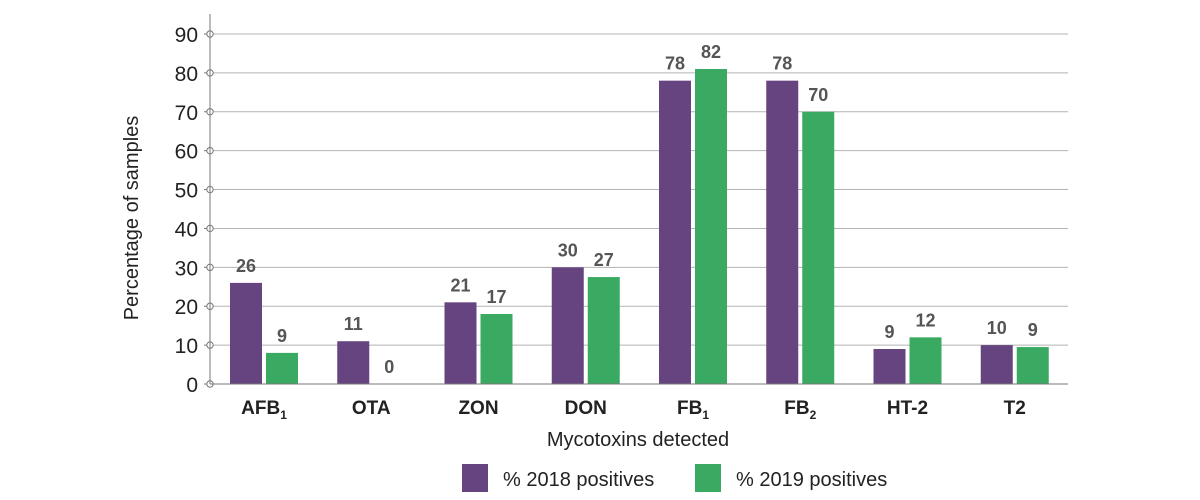 Image resolution: width=1200 pixels, height=500 pixels. Describe the element at coordinates (186, 268) in the screenshot. I see `y-tick-label: 30` at that location.